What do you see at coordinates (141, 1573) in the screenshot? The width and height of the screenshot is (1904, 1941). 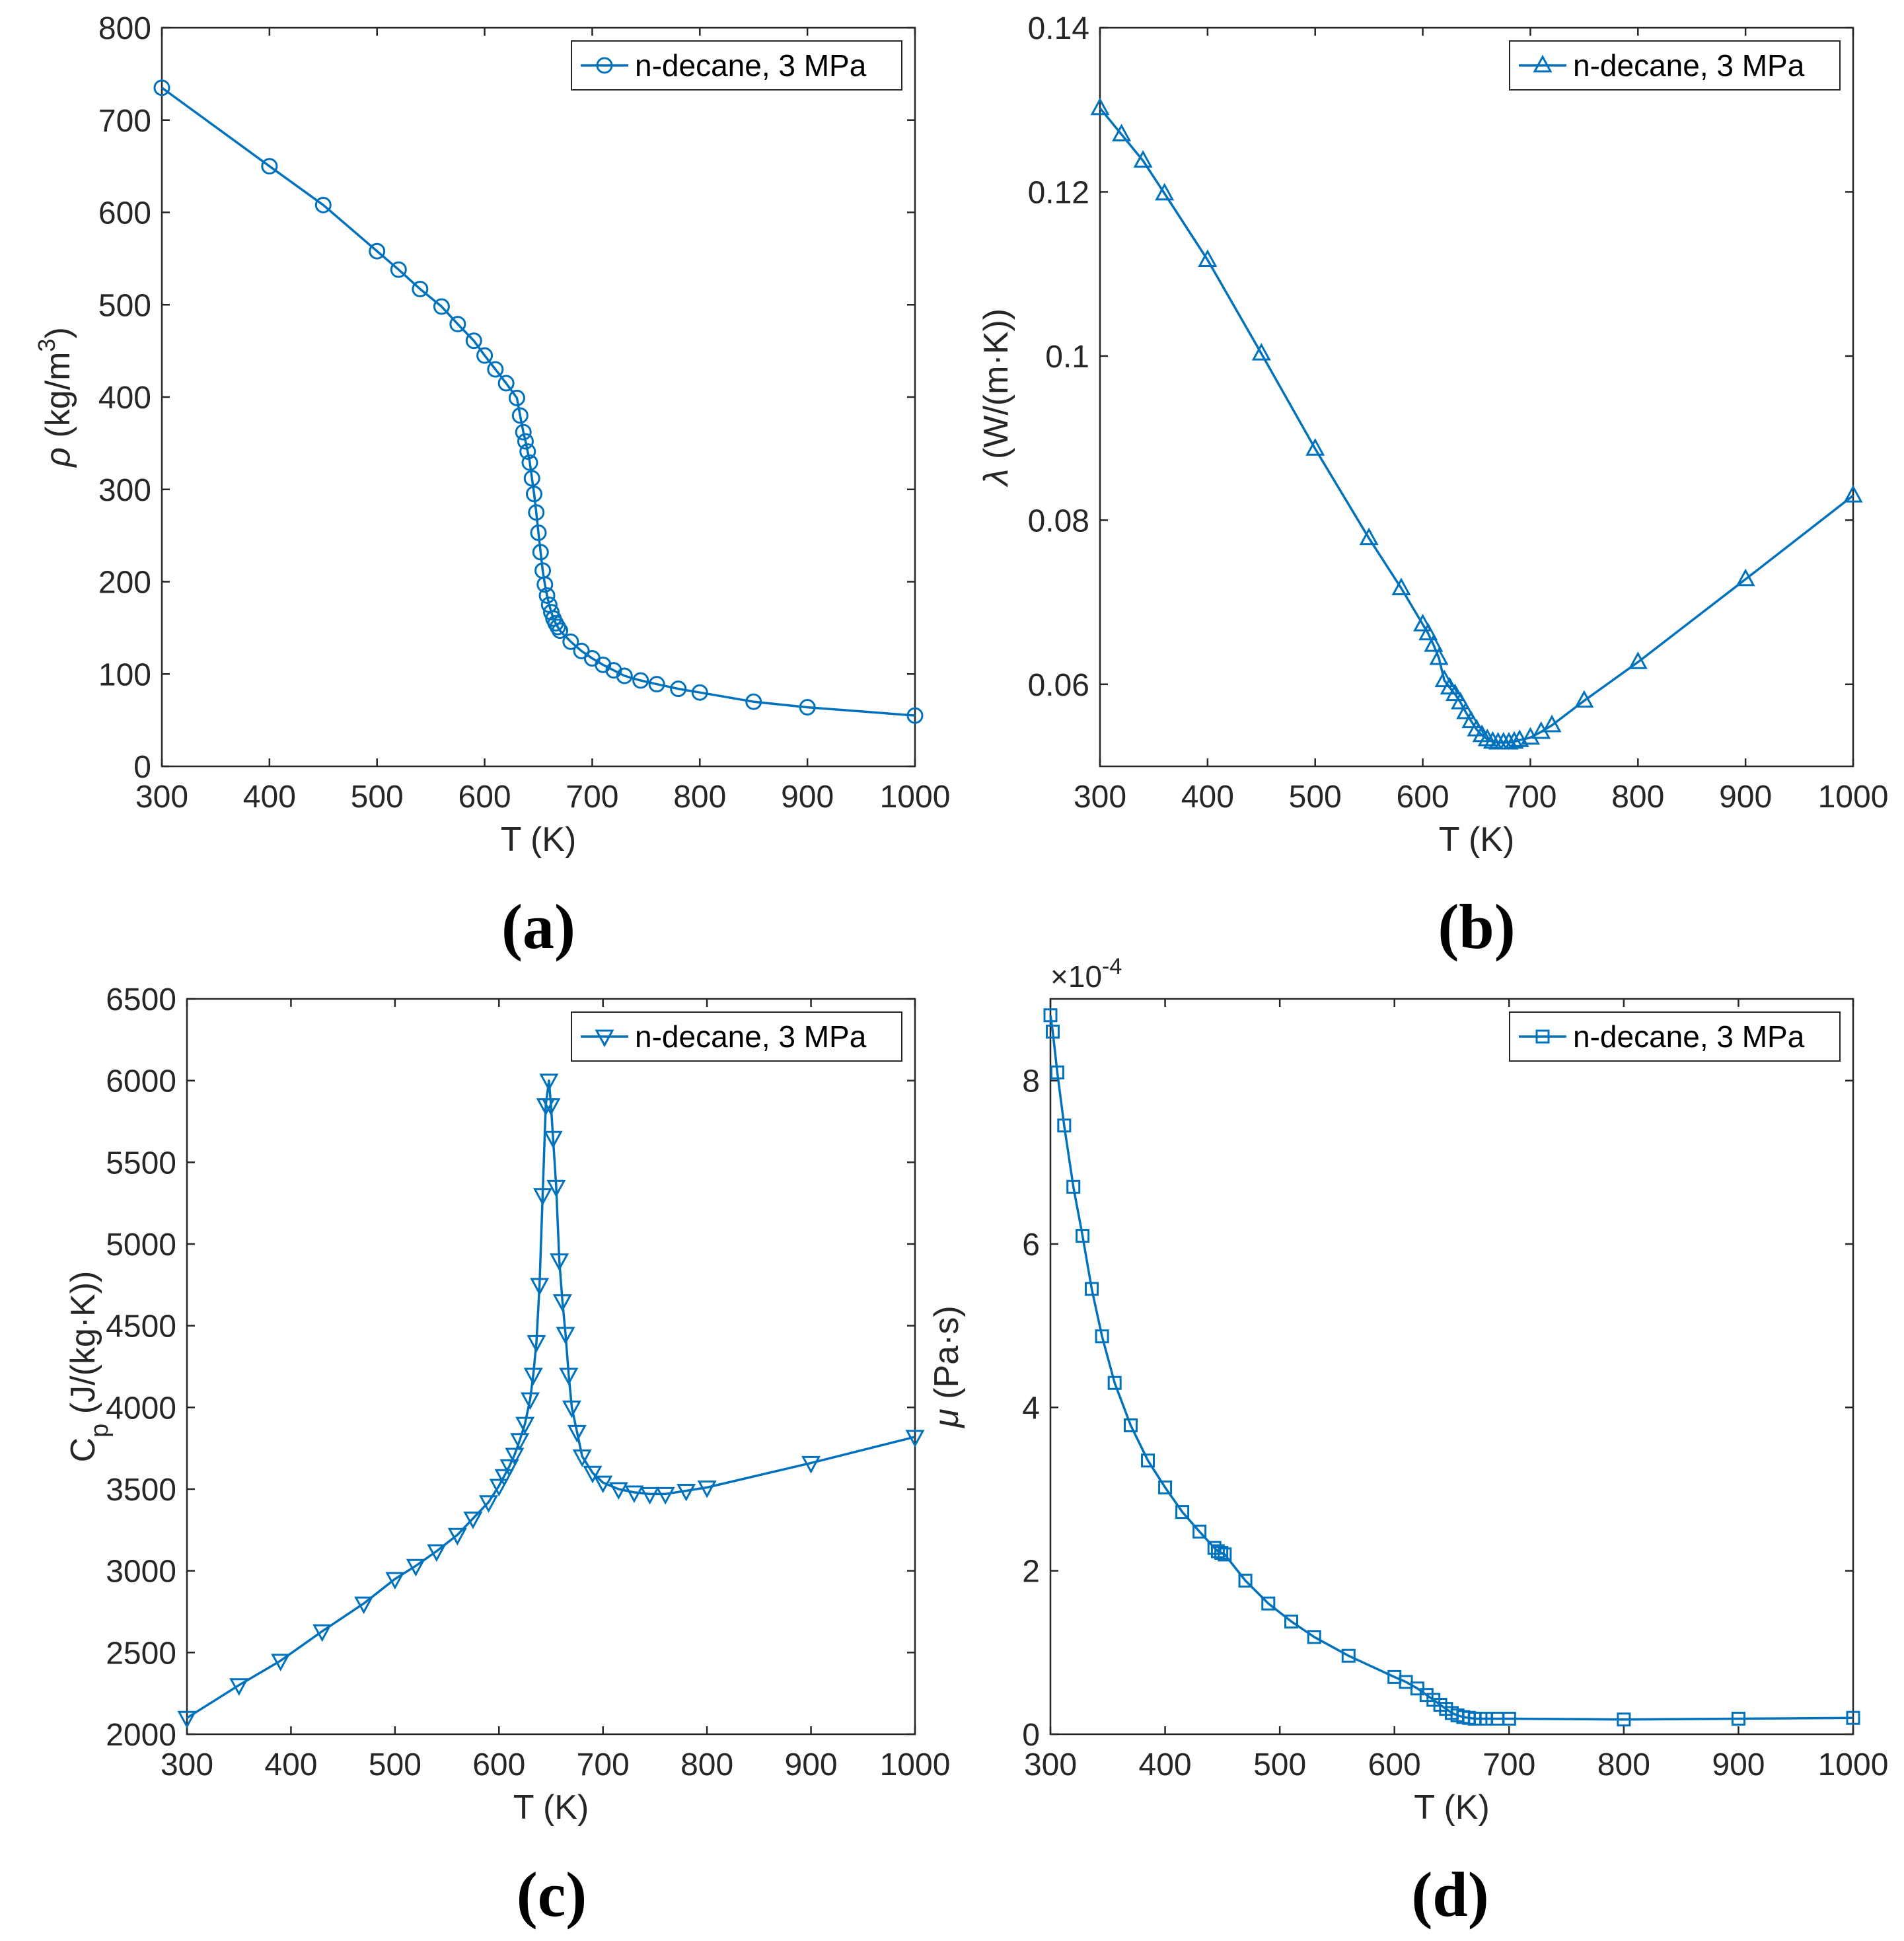 I see `y-tick-label: 3000` at bounding box center [141, 1573].